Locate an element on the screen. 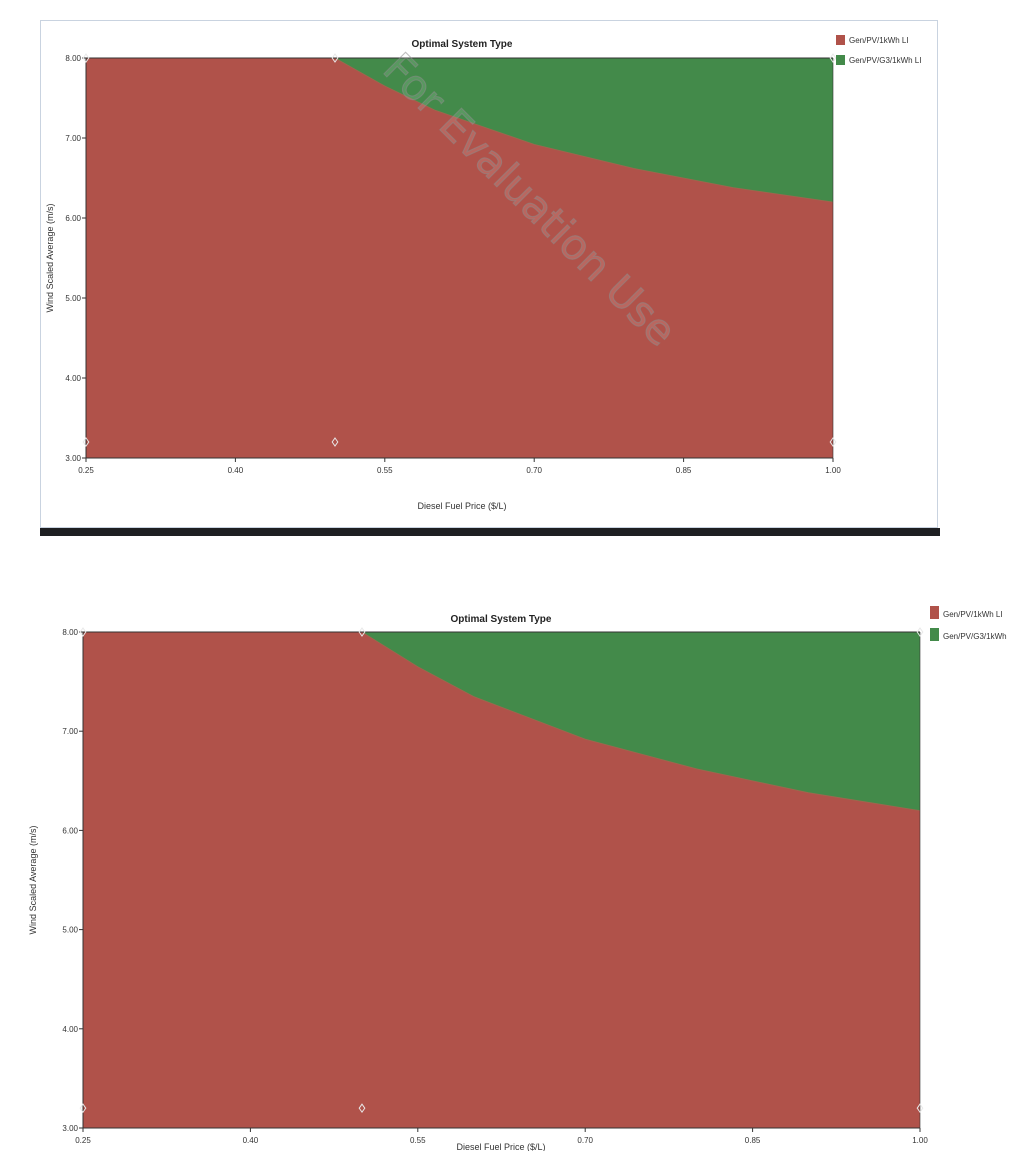 The width and height of the screenshot is (1010, 1151). legend-label: Gen/PV/G3/1kWh LI is located at coordinates (885, 60).